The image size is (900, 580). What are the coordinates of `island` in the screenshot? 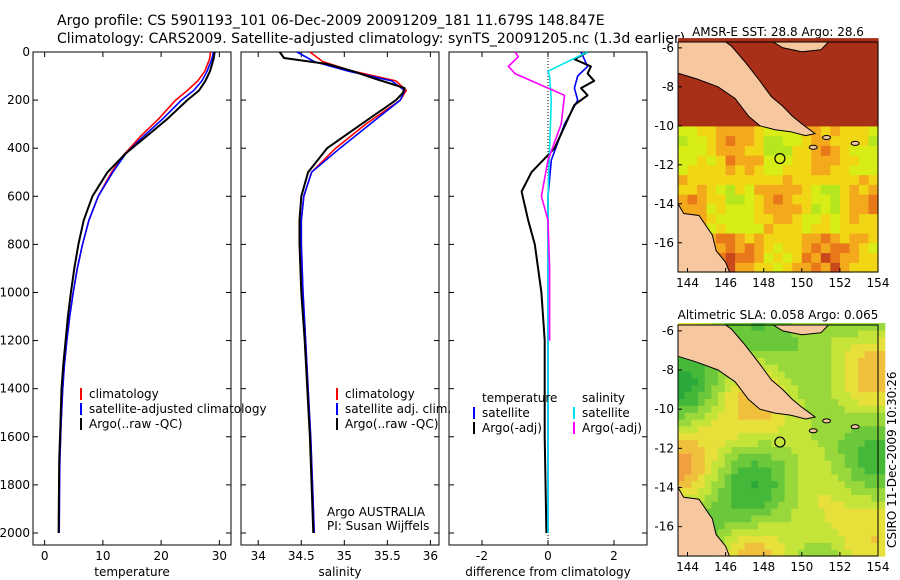 It's located at (813, 147).